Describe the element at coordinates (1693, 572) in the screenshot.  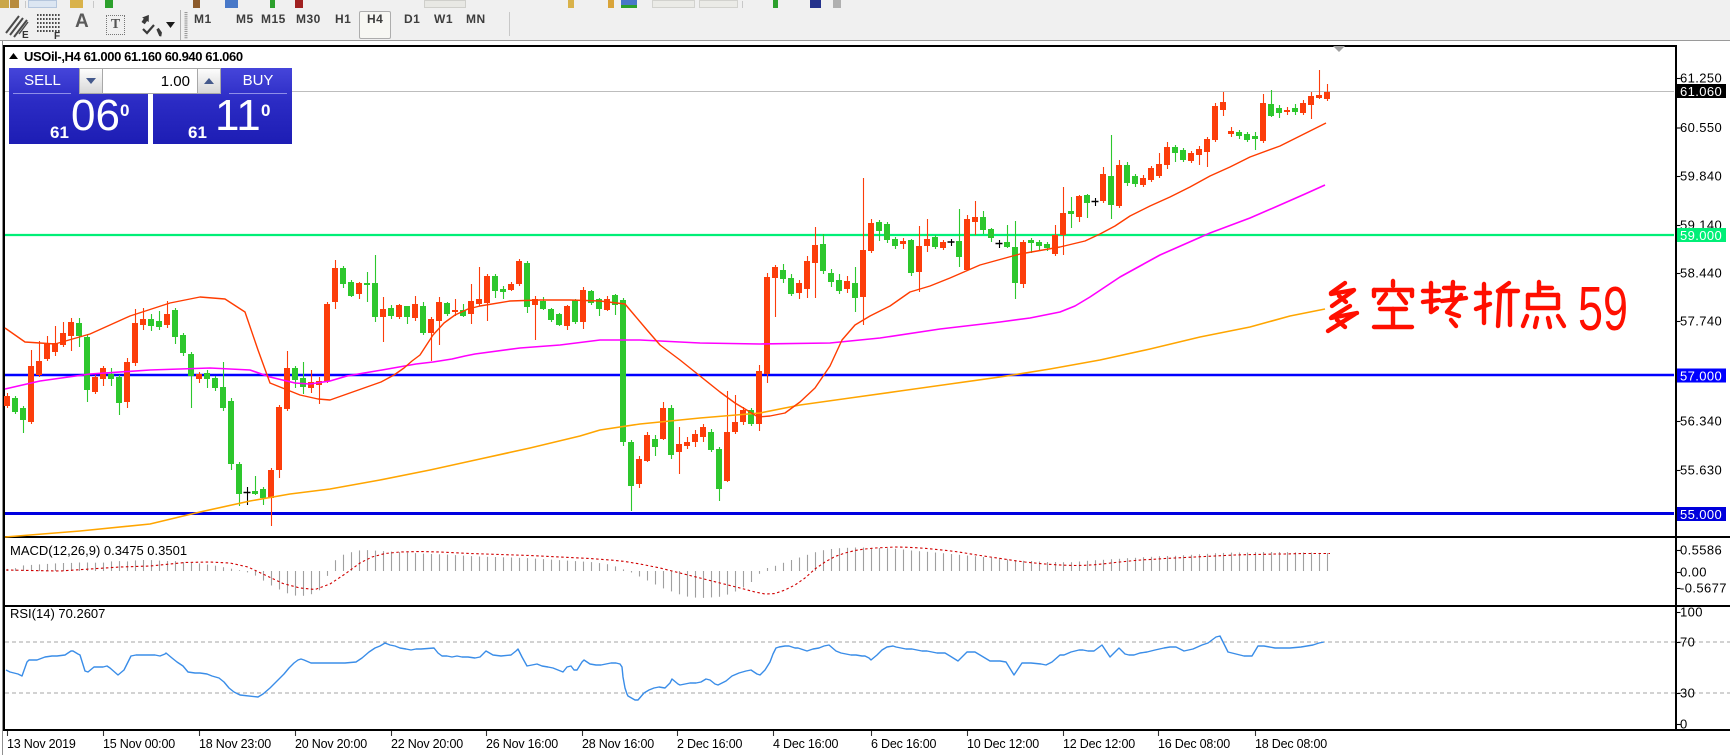
I see `svg-text: 0.00` at that location.